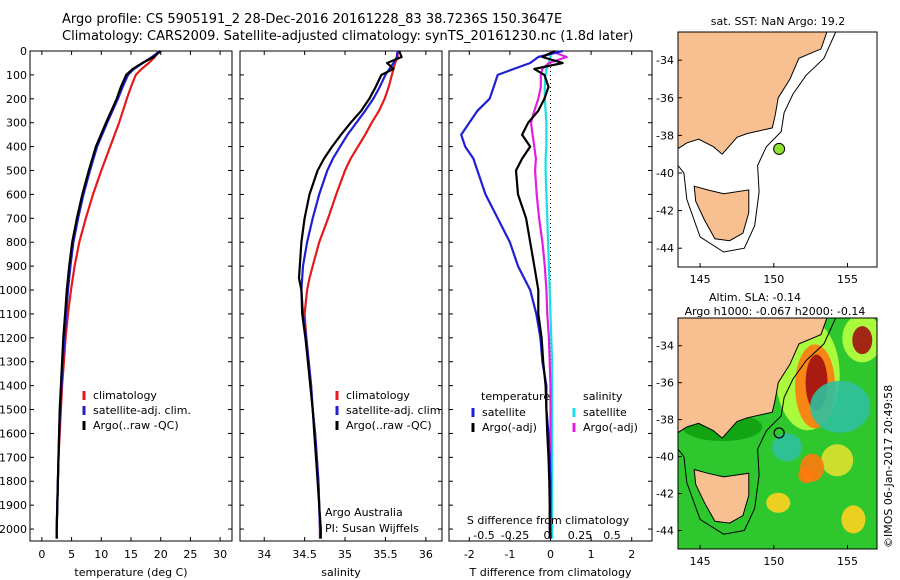 The width and height of the screenshot is (900, 580). What do you see at coordinates (16, 147) in the screenshot?
I see `y-tick-label: 400` at bounding box center [16, 147].